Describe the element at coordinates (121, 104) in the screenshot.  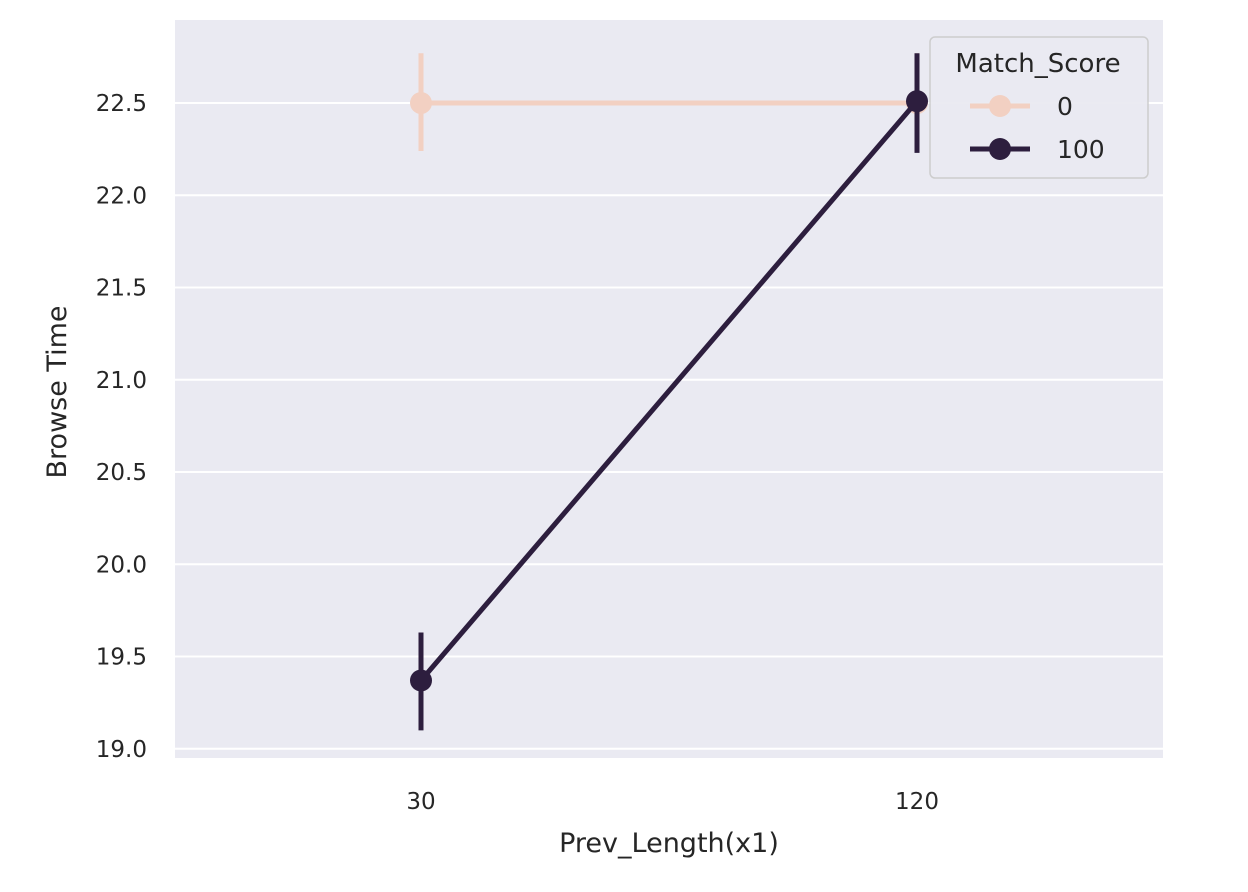
I see `y-tick-label: 22.5` at that location.